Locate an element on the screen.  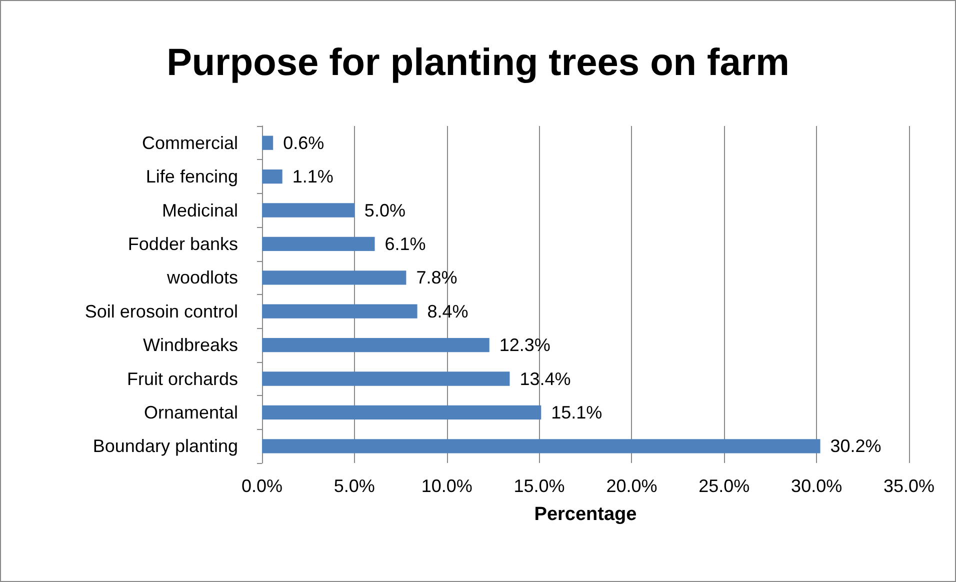
data-label: 6.1% is located at coordinates (405, 244).